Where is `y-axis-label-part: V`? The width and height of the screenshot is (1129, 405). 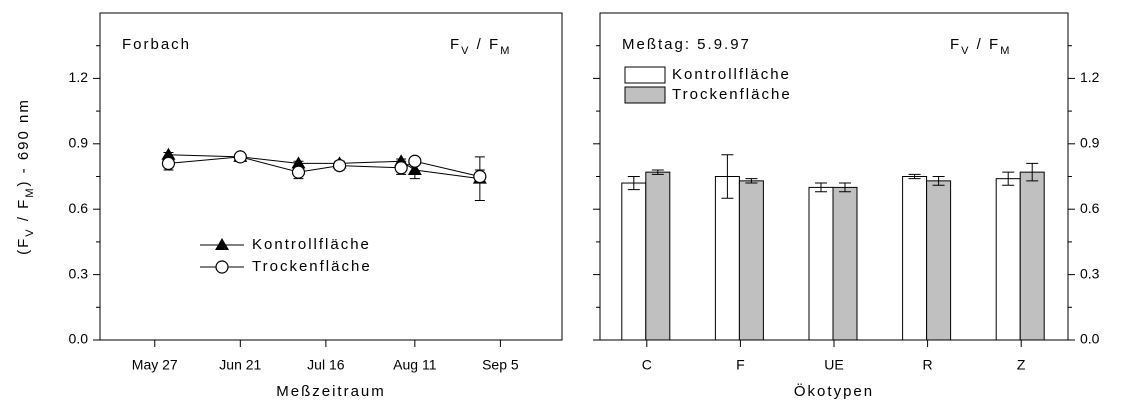 y-axis-label-part: V is located at coordinates (30, 231).